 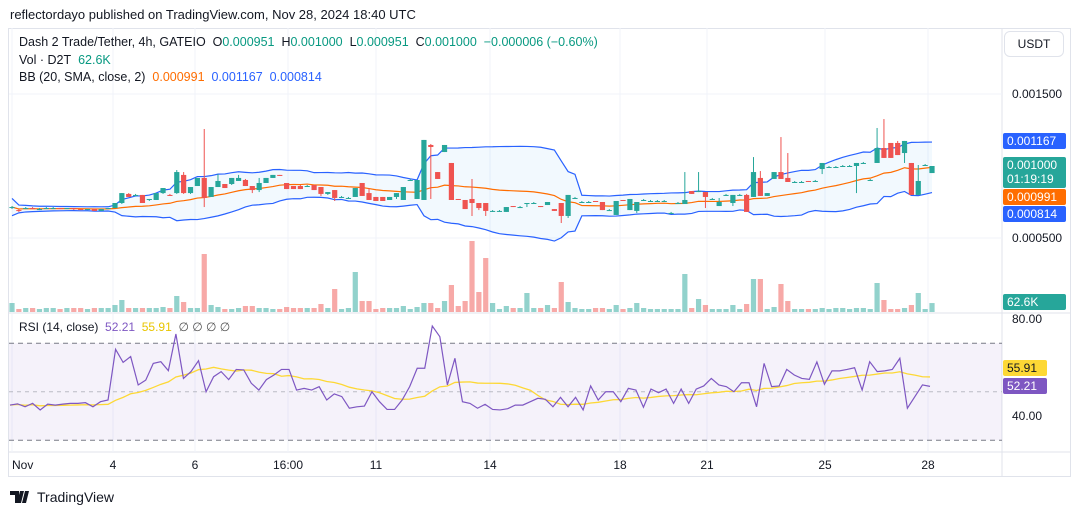 I want to click on tradingview-logo: TradingView, so click(x=62, y=497).